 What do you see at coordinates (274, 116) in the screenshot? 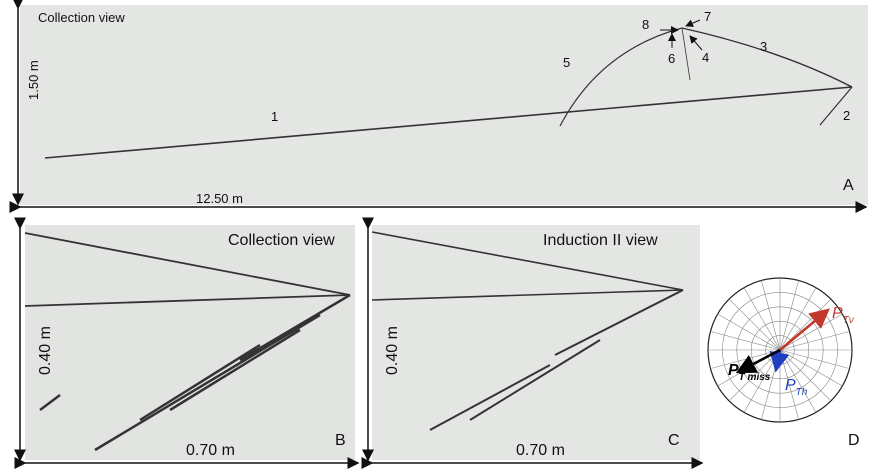
I see `track-label: 1` at bounding box center [274, 116].